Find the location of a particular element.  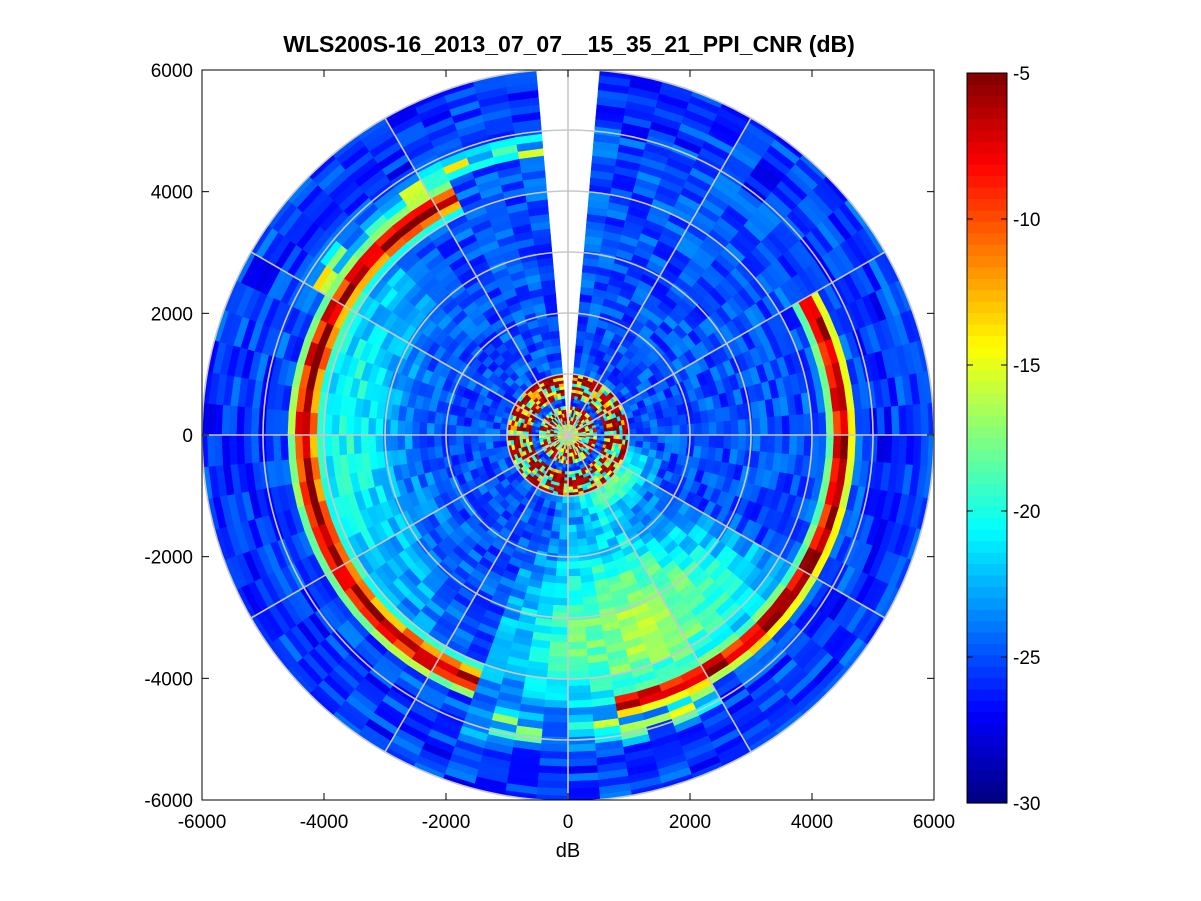

y-tick-label: 4000 is located at coordinates (172, 193).